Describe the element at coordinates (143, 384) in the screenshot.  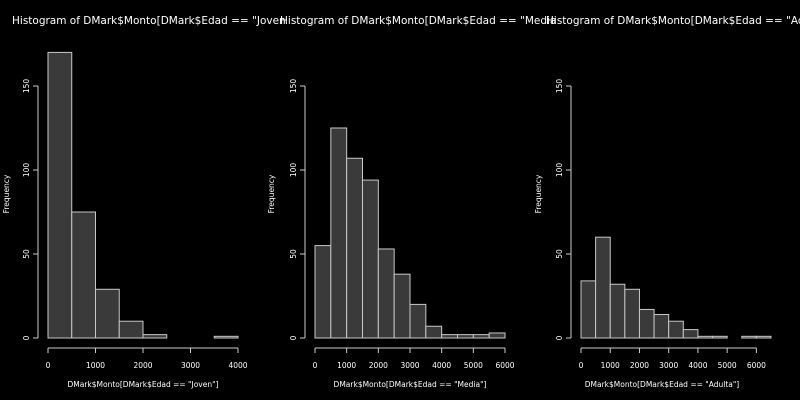
I see `x-axis-label: DMark$Monto[DMark$Edad == "Joven"]` at that location.